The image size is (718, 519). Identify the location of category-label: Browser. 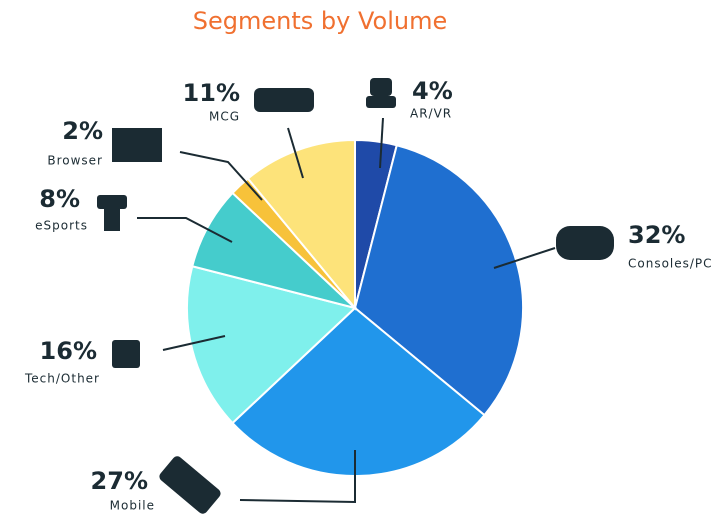
(75, 161).